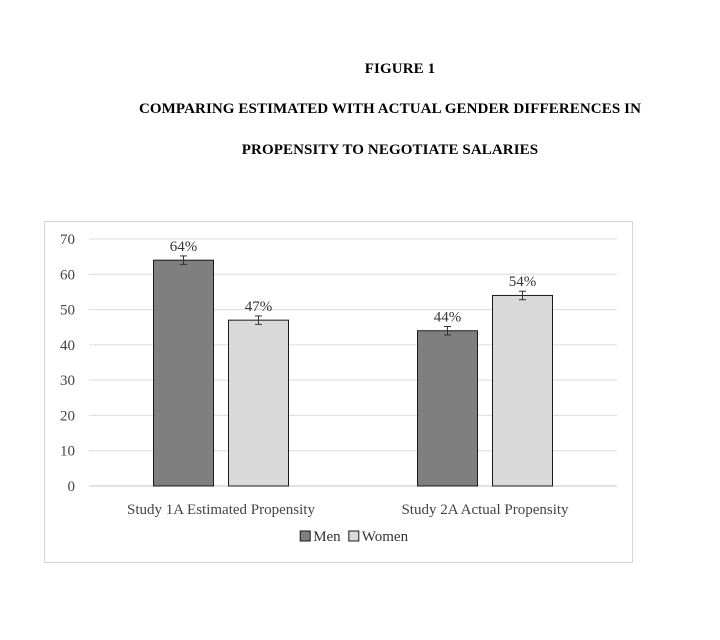  What do you see at coordinates (327, 537) in the screenshot?
I see `legend-label: Men` at bounding box center [327, 537].